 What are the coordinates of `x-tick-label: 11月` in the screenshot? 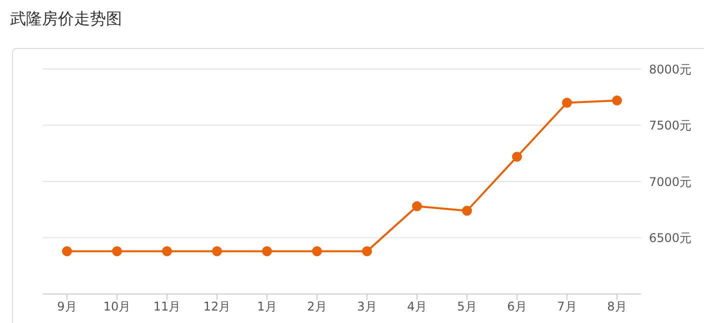 It's located at (167, 307).